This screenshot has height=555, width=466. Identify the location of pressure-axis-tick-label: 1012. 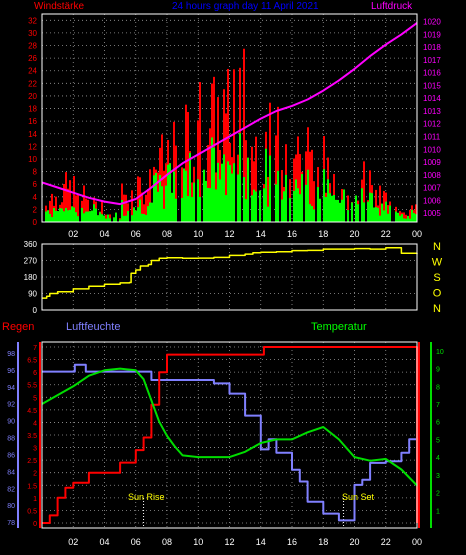
(432, 124).